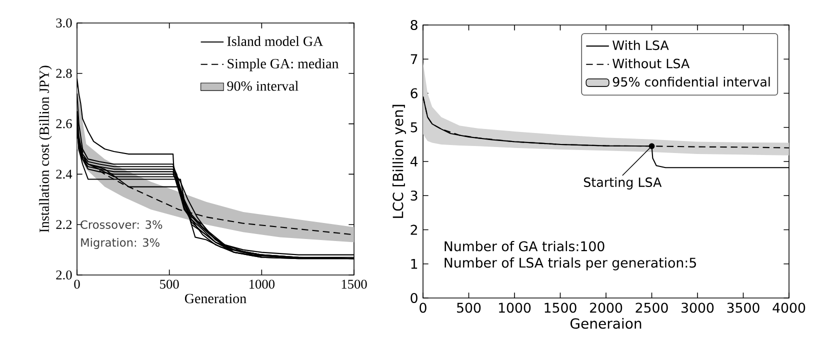  Describe the element at coordinates (414, 195) in the screenshot. I see `y-tick-label: 3` at that location.